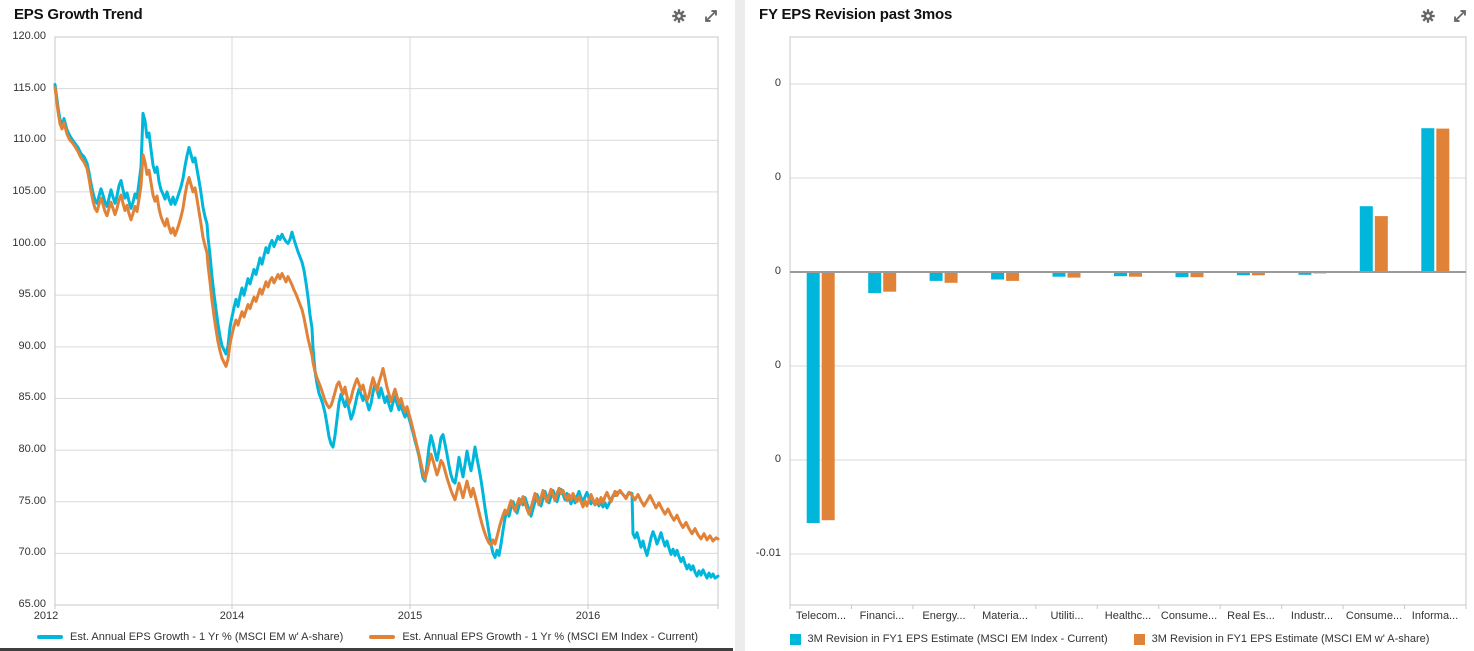 The height and width of the screenshot is (651, 1474). I want to click on orange-line-swatch, so click(382, 637).